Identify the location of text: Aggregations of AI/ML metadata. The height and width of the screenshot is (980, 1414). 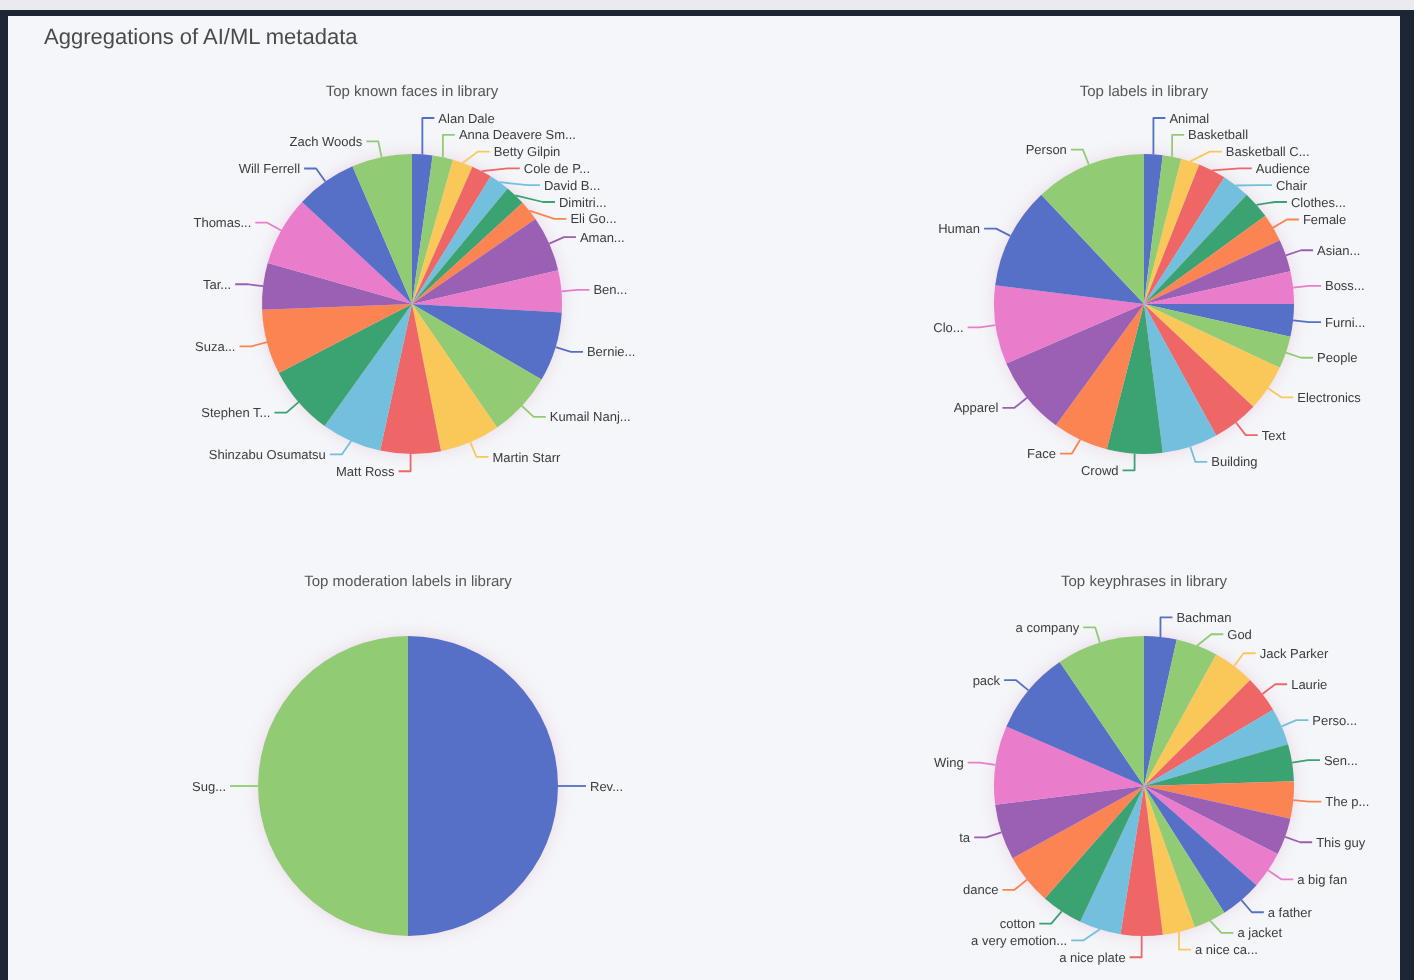
(202, 38).